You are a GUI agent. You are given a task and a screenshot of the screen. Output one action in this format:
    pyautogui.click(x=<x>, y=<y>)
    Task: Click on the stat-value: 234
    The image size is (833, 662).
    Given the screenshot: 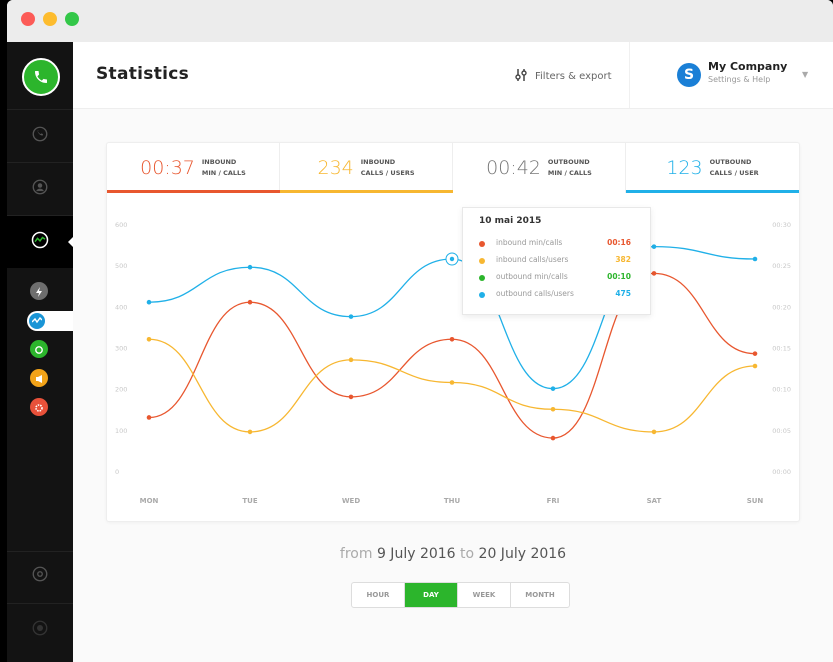 What is the action you would take?
    pyautogui.click(x=335, y=168)
    